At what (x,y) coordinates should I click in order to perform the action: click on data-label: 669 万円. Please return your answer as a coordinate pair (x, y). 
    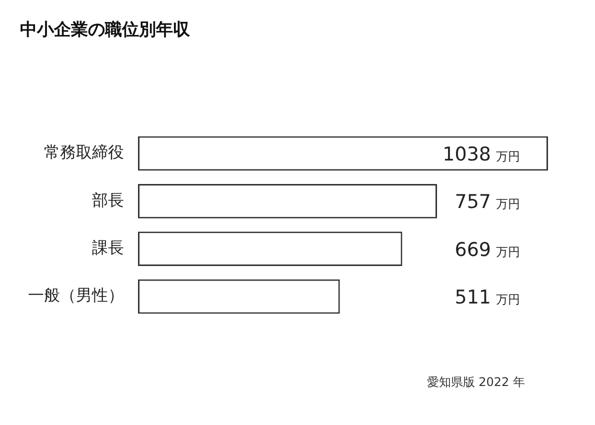
    Looking at the image, I should click on (487, 249).